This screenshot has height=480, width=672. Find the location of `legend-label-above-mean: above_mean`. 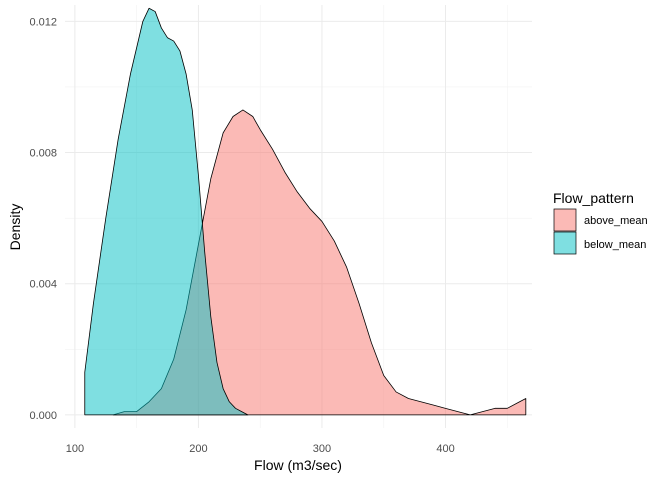

legend-label-above-mean: above_mean is located at coordinates (616, 221).